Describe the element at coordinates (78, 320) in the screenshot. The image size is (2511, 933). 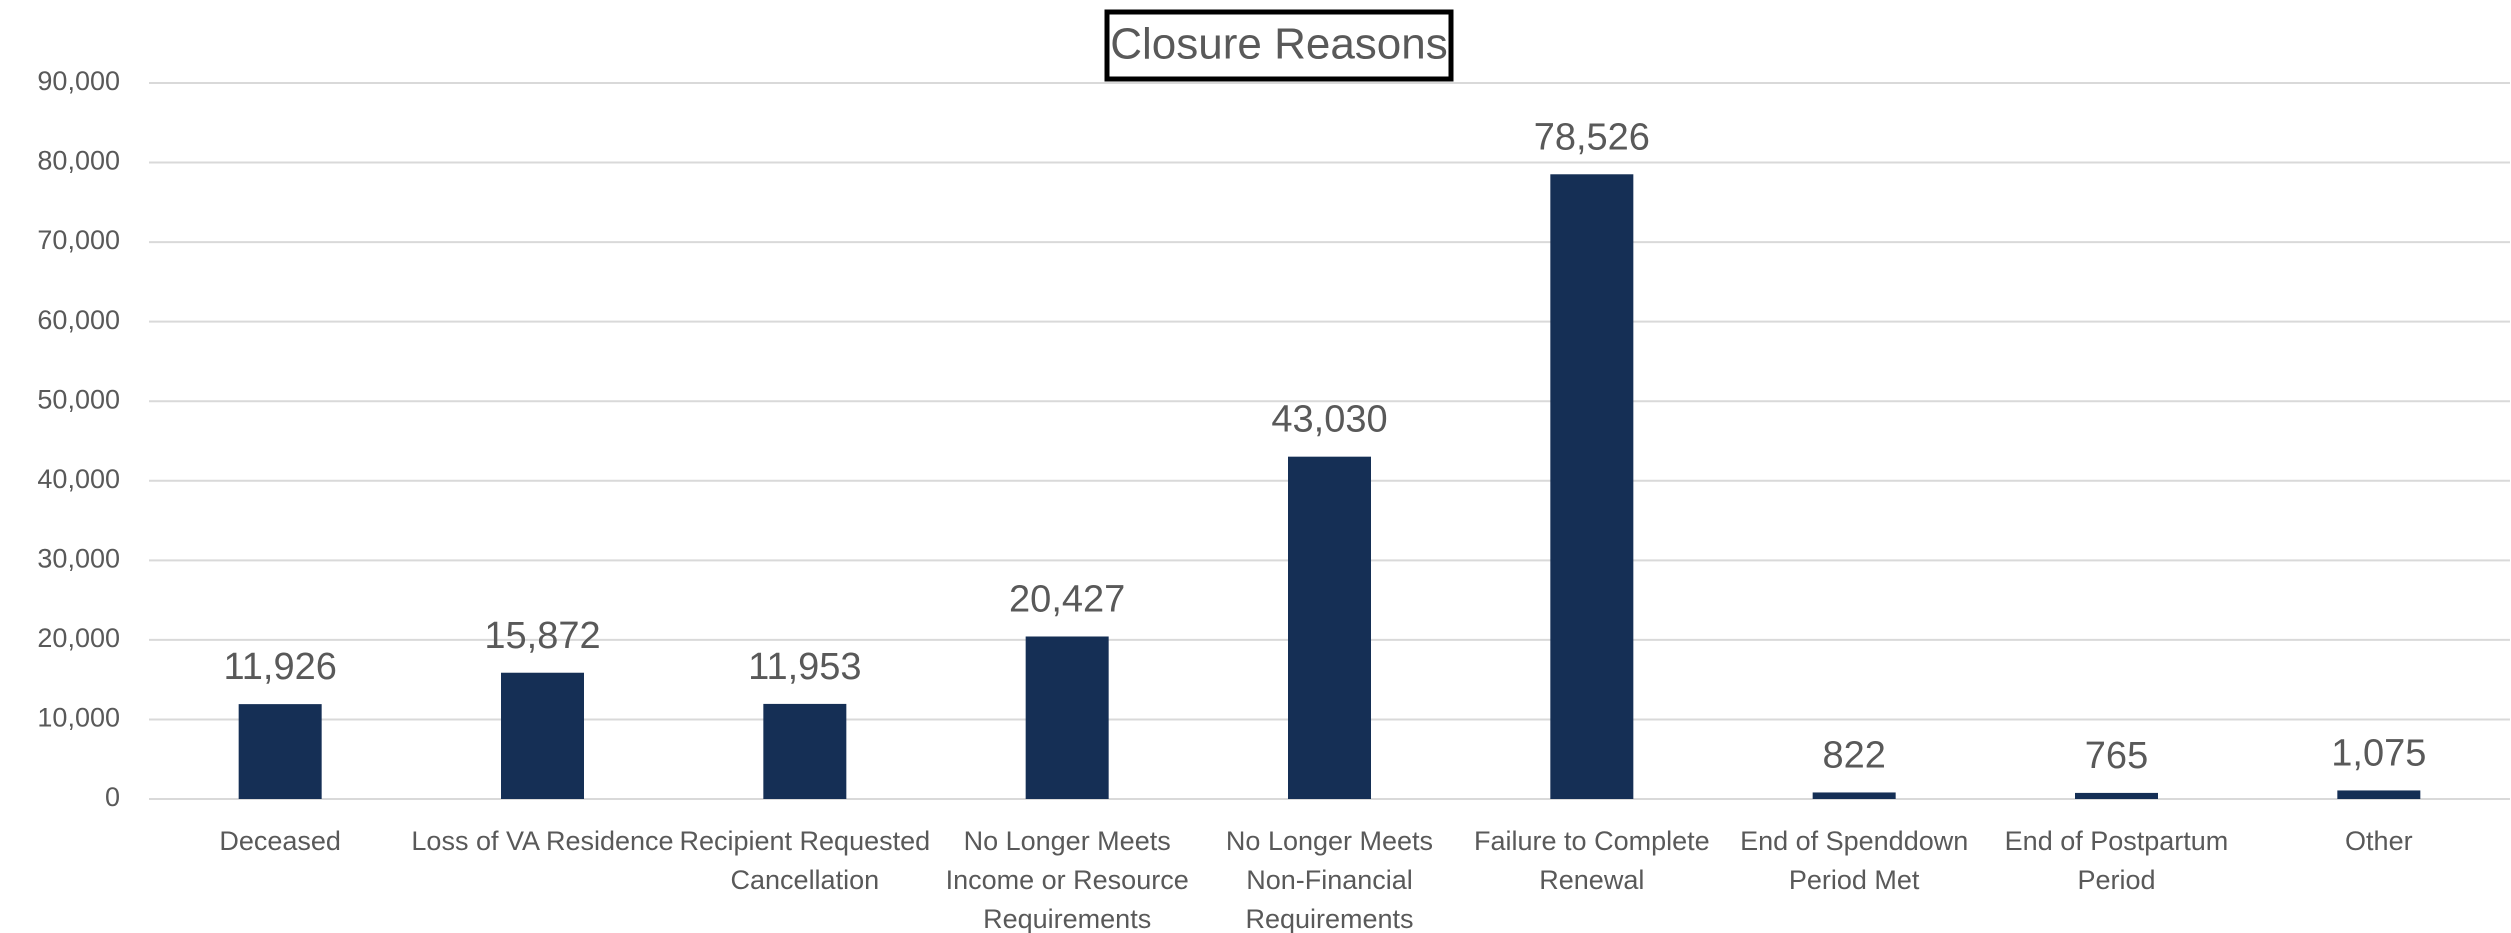
I see `y-tick-label: 60,000` at that location.